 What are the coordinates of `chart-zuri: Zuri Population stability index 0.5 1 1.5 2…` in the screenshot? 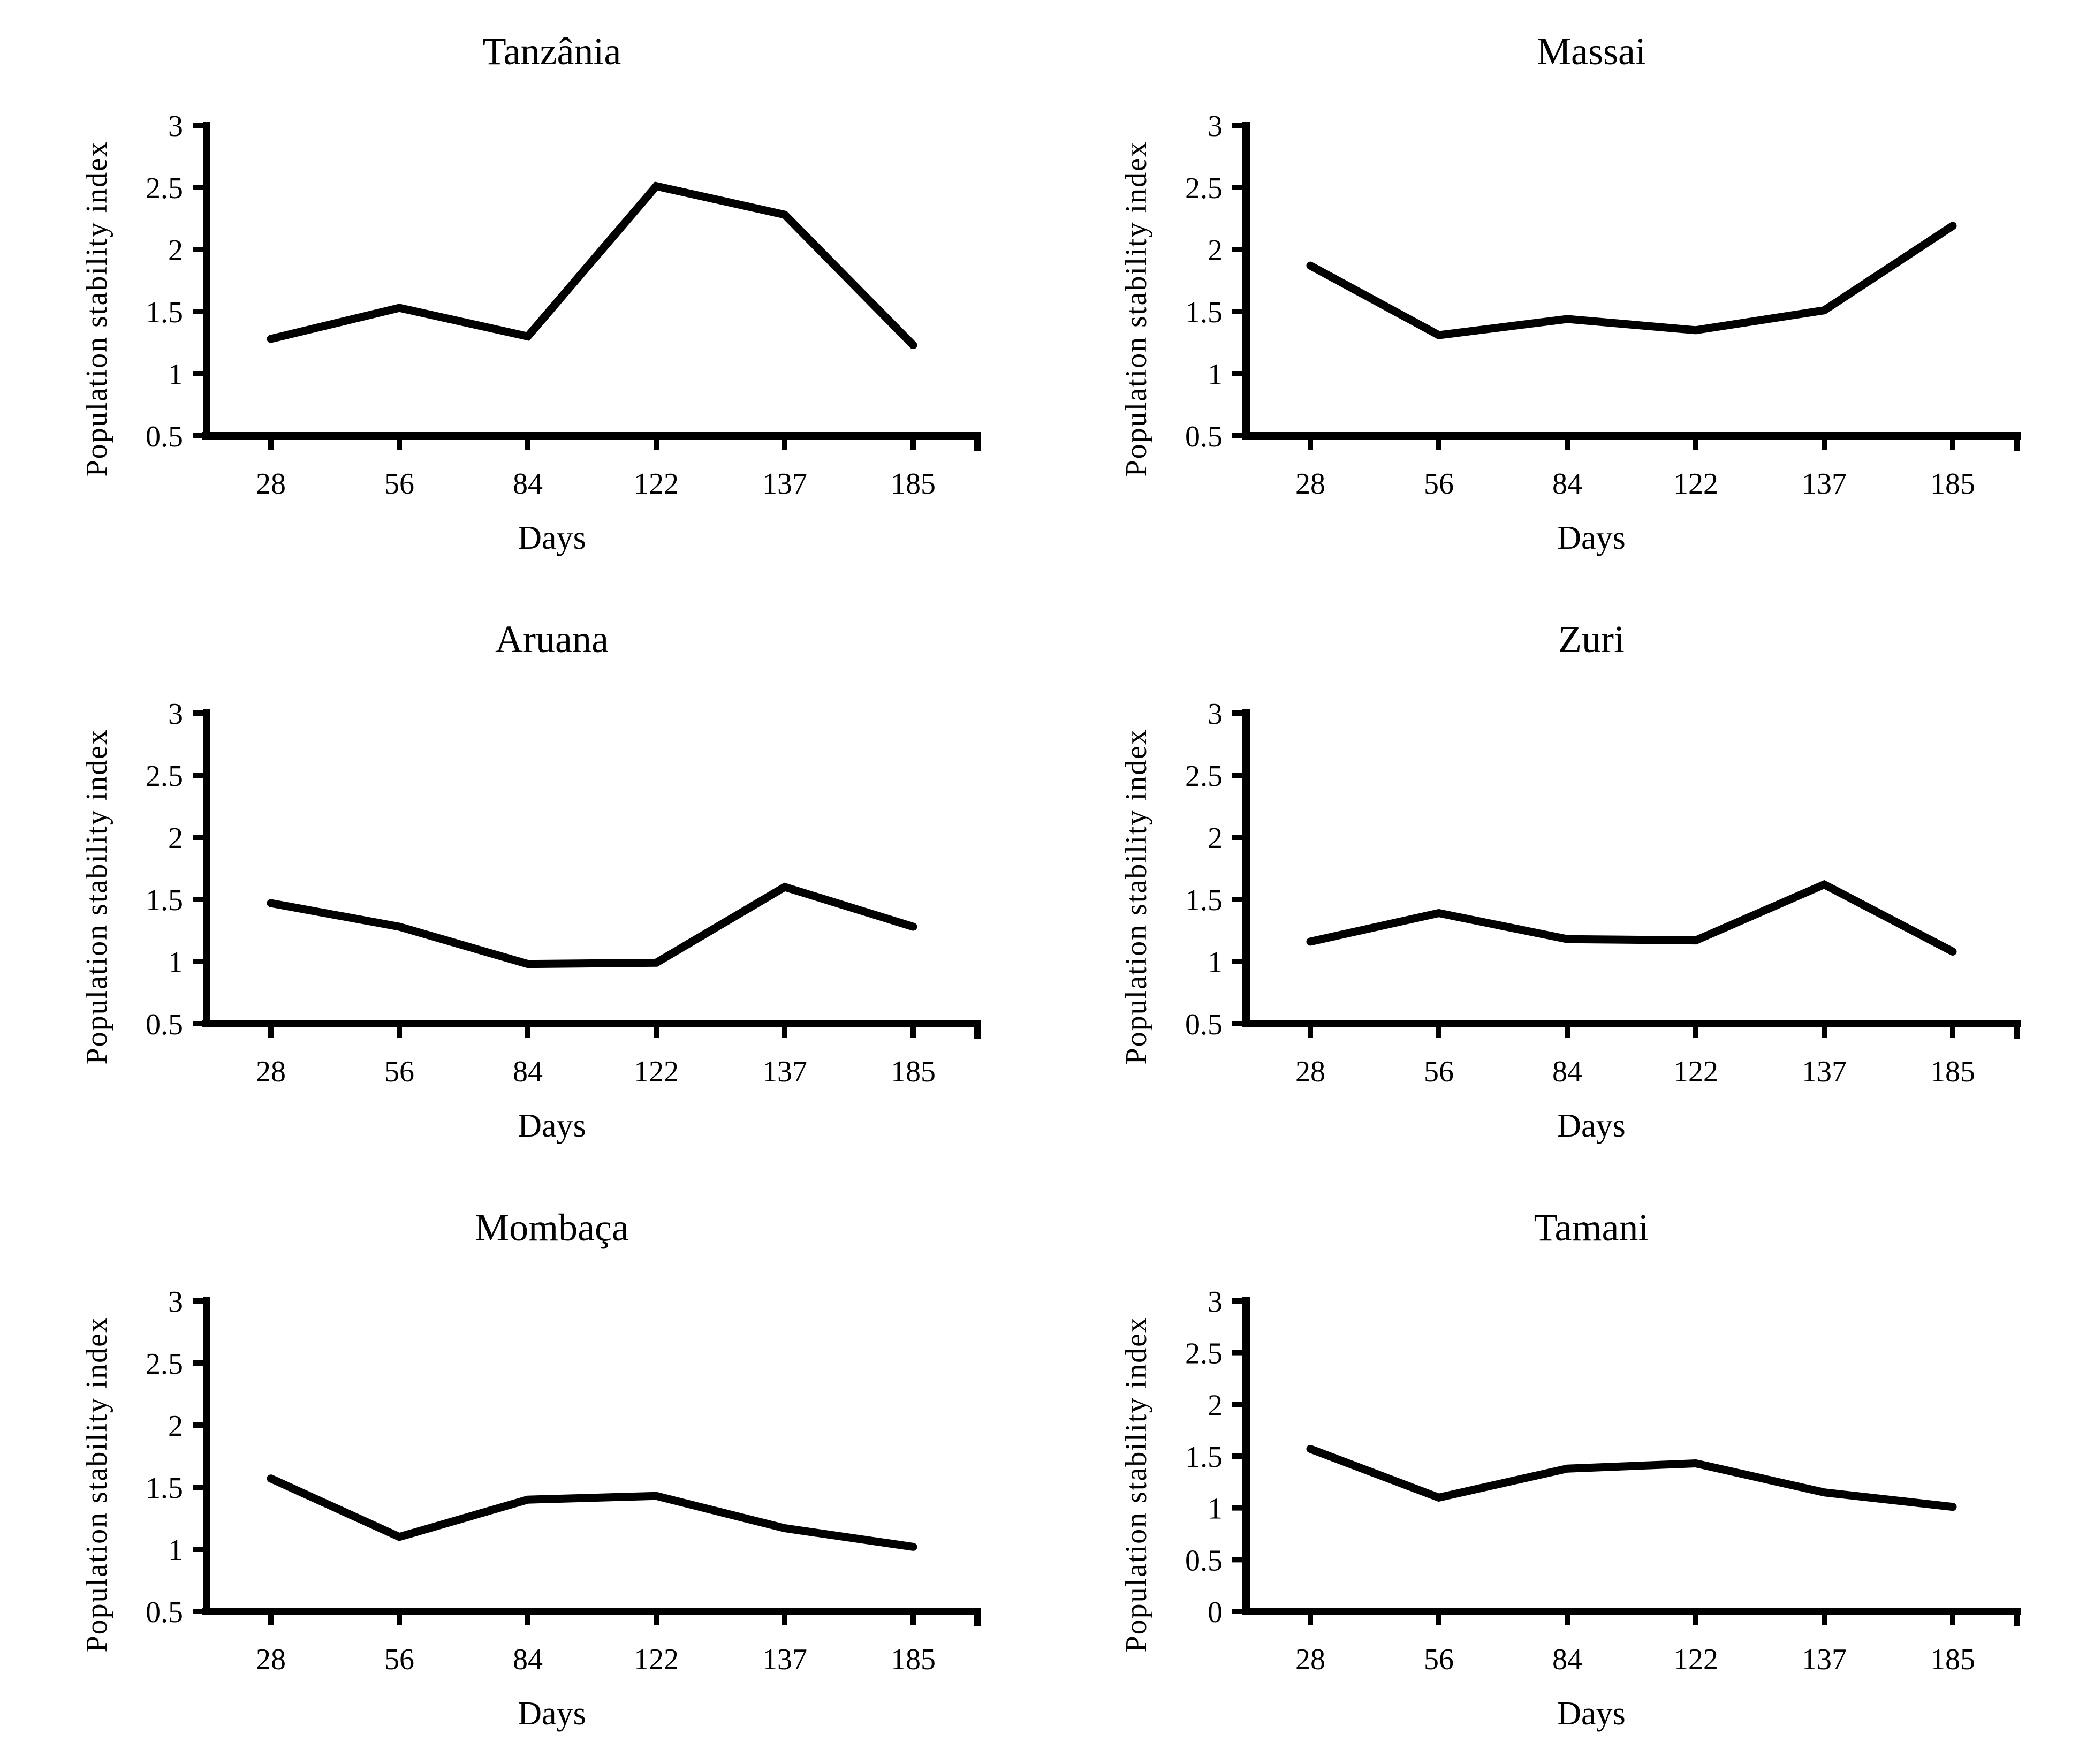 It's located at (1559, 881).